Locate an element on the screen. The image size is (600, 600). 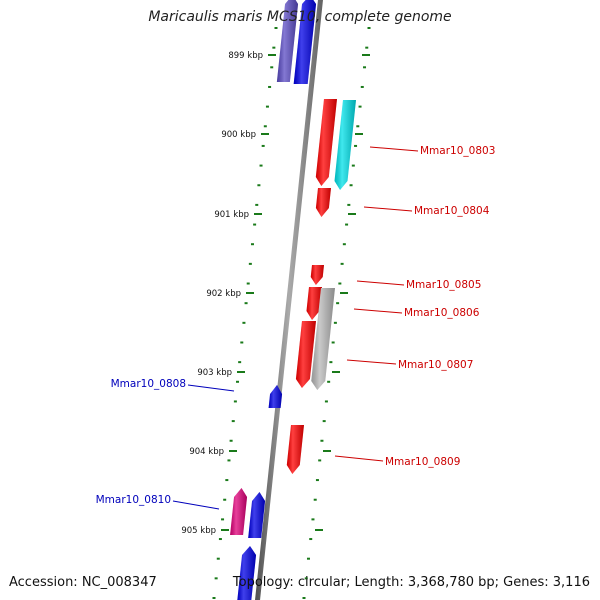
gene-label: Mmar10_0805 is located at coordinates (443, 285).